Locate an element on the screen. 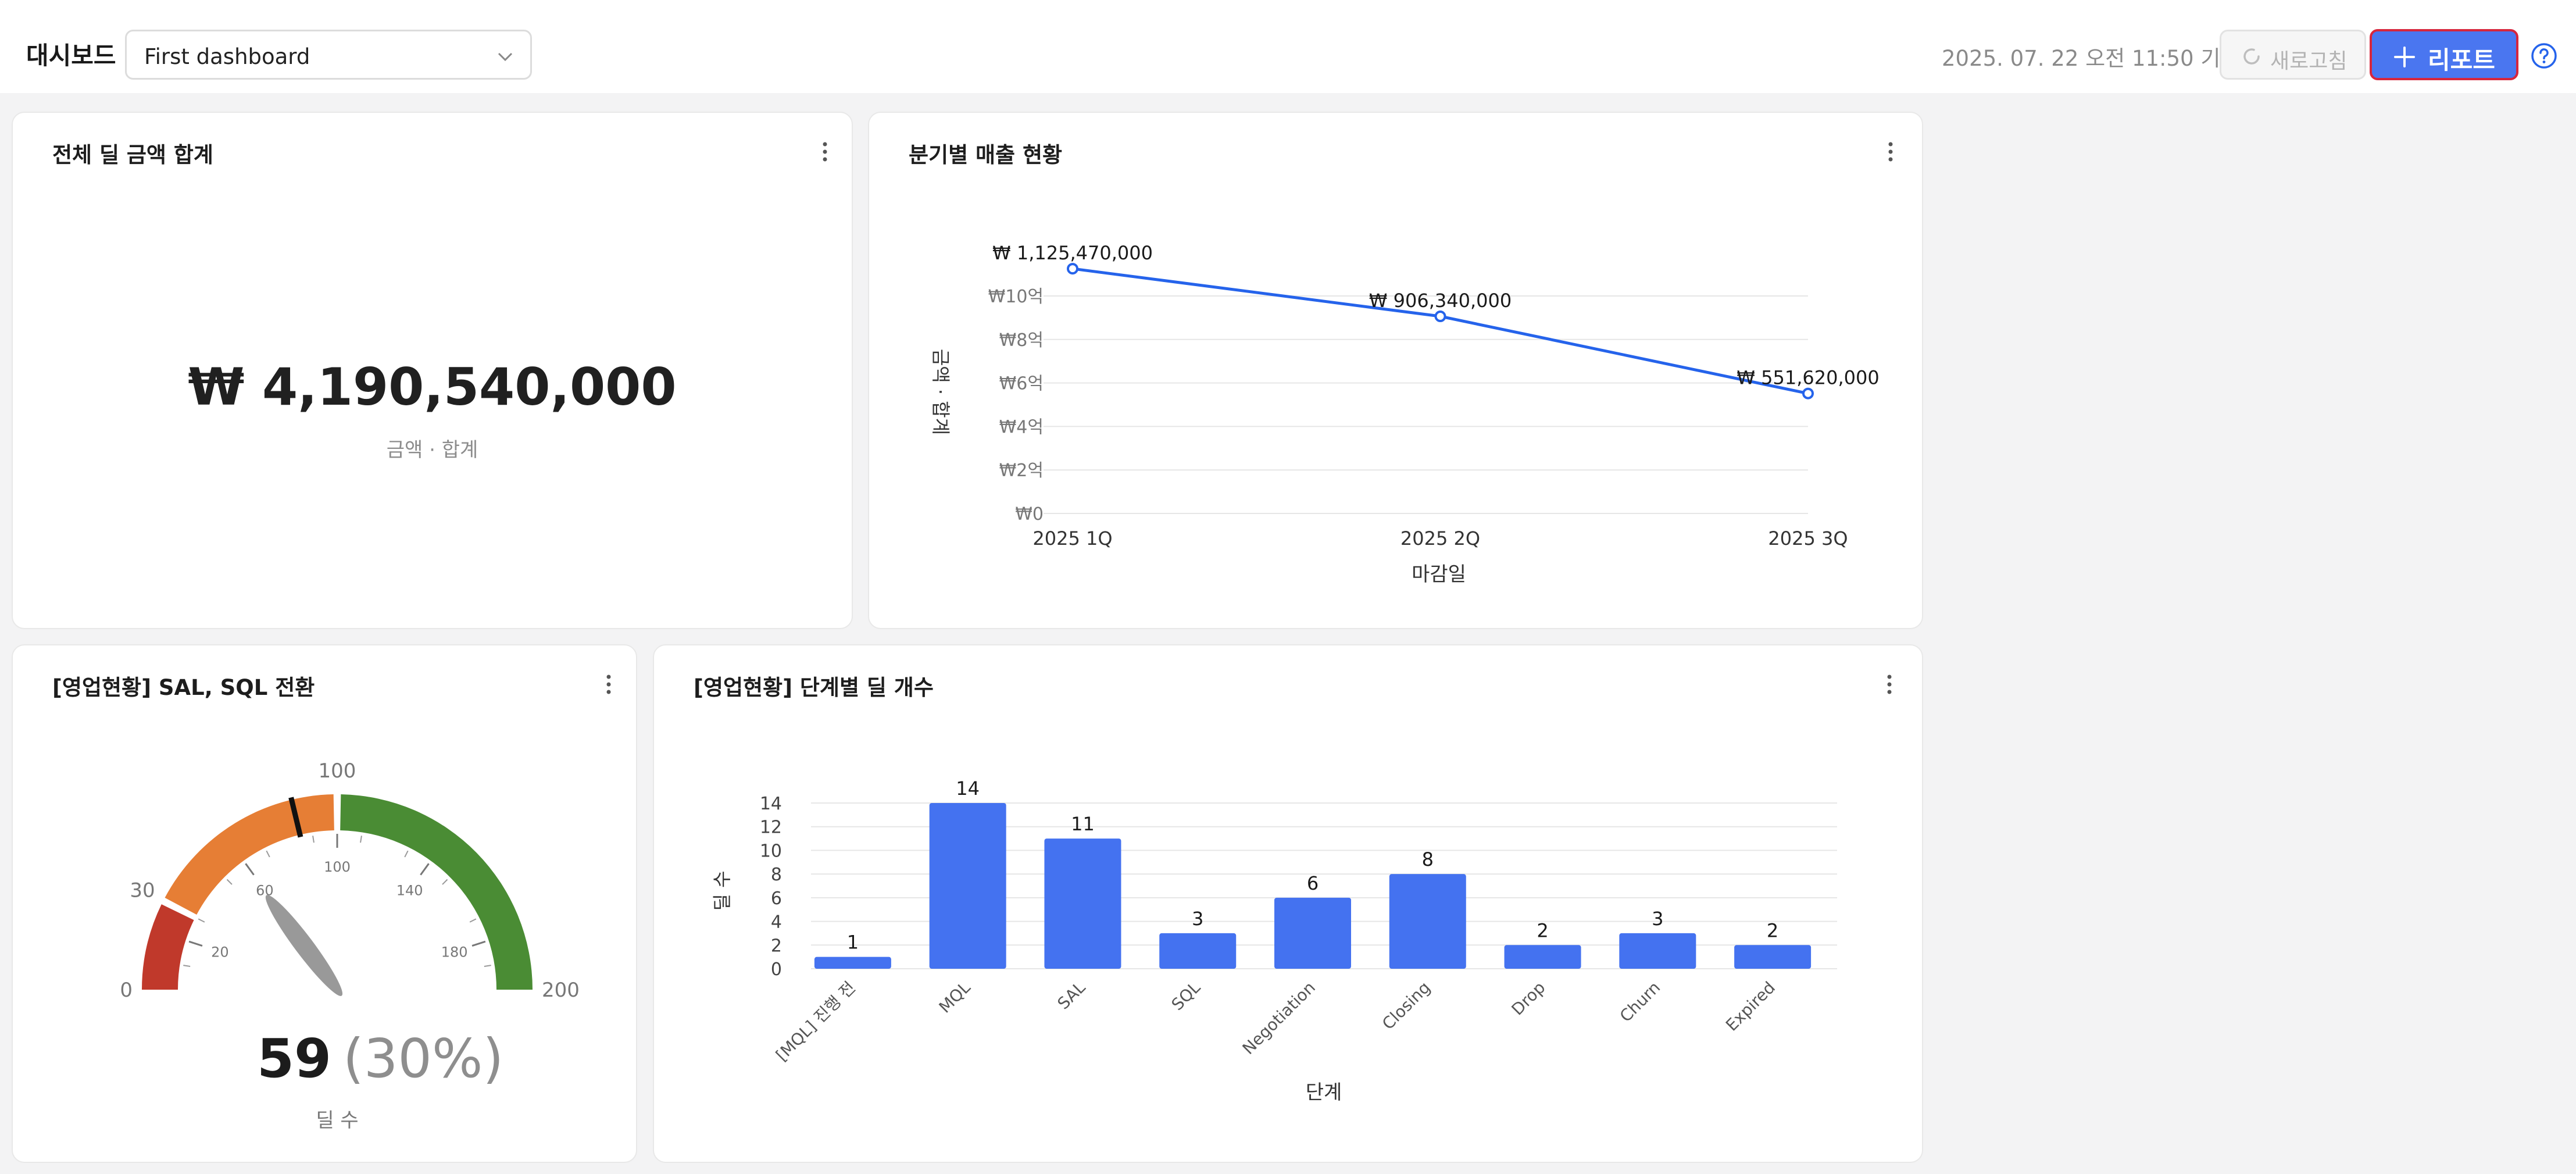  card-title: 분기별 매출 현황 is located at coordinates (986, 154).